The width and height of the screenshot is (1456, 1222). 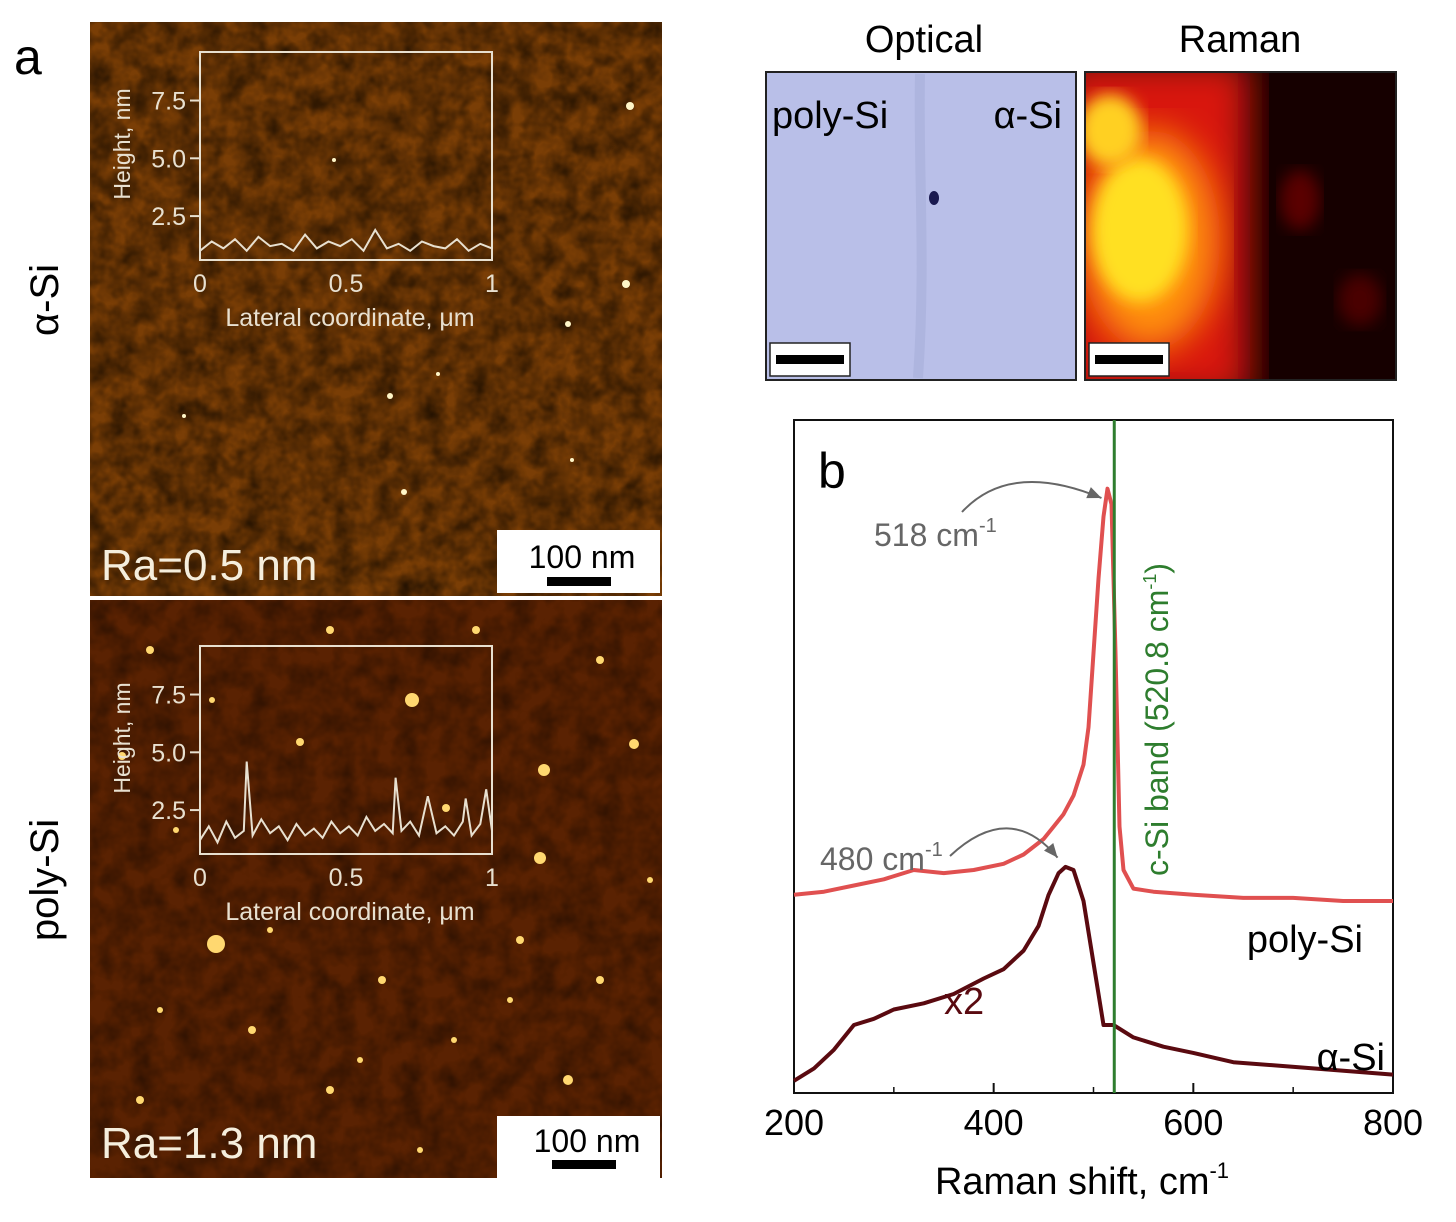 What do you see at coordinates (45, 880) in the screenshot?
I see `poly-si-side-label: poly-Si` at bounding box center [45, 880].